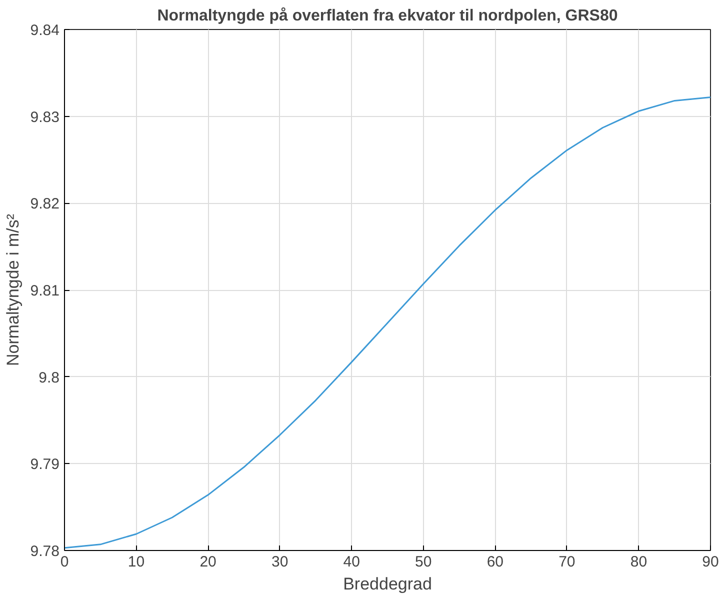  I want to click on y-tick-label: 9.78, so click(45, 551).